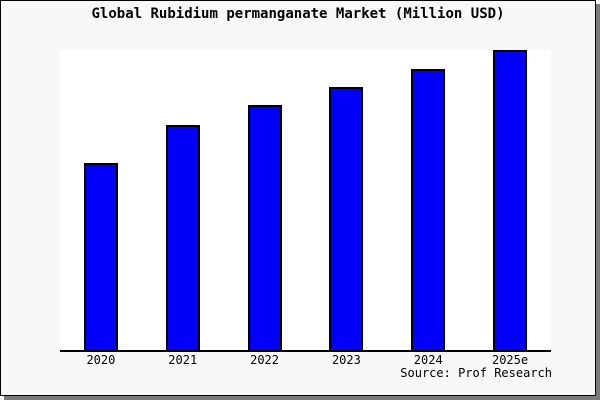  What do you see at coordinates (264, 227) in the screenshot?
I see `bar-2022` at bounding box center [264, 227].